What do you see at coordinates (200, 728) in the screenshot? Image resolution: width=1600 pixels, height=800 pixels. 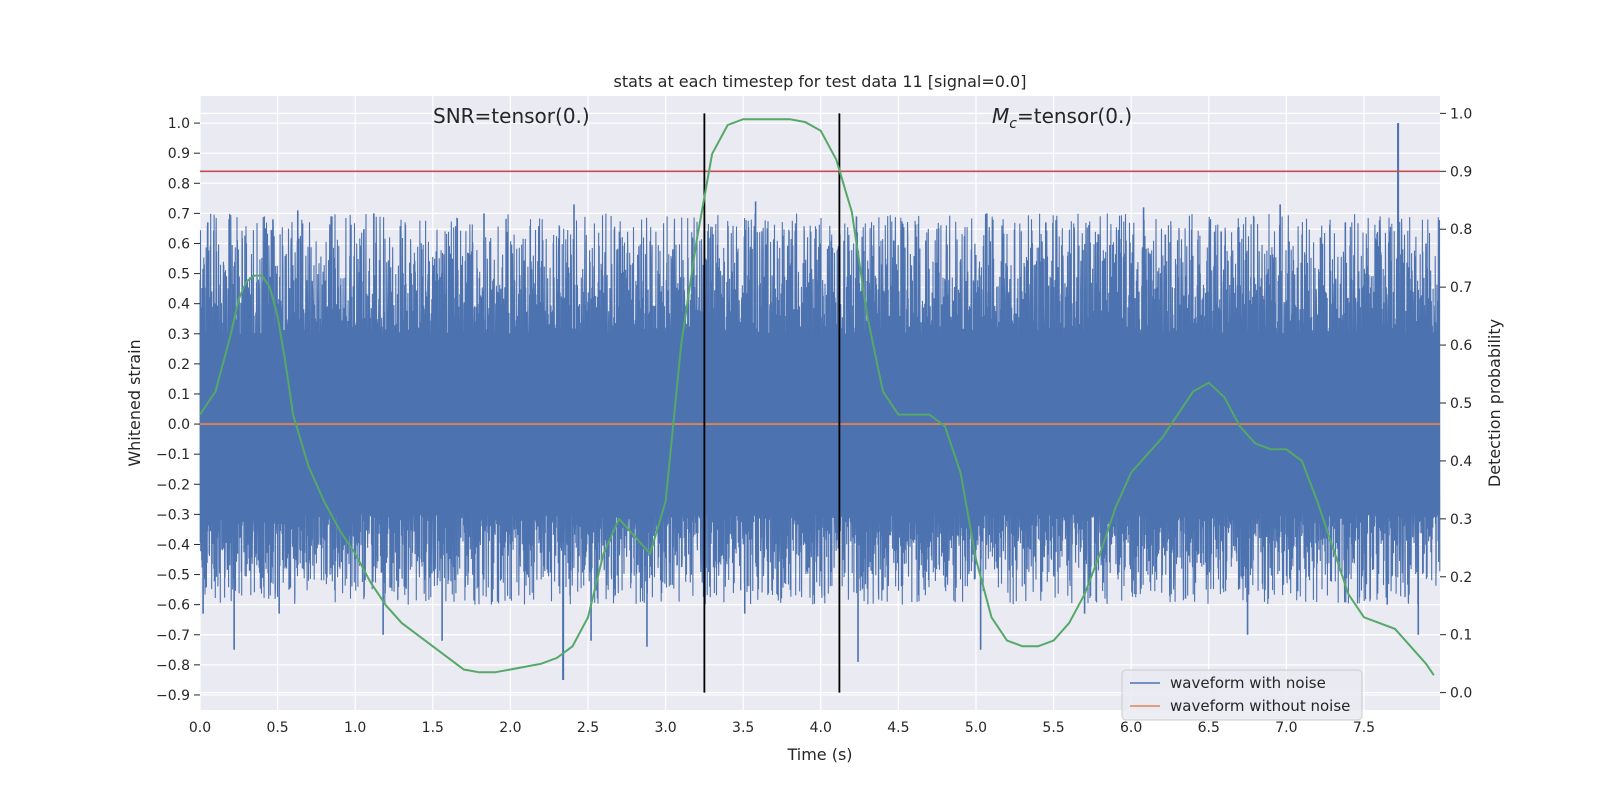 I see `x-tick-label: 0.0` at bounding box center [200, 728].